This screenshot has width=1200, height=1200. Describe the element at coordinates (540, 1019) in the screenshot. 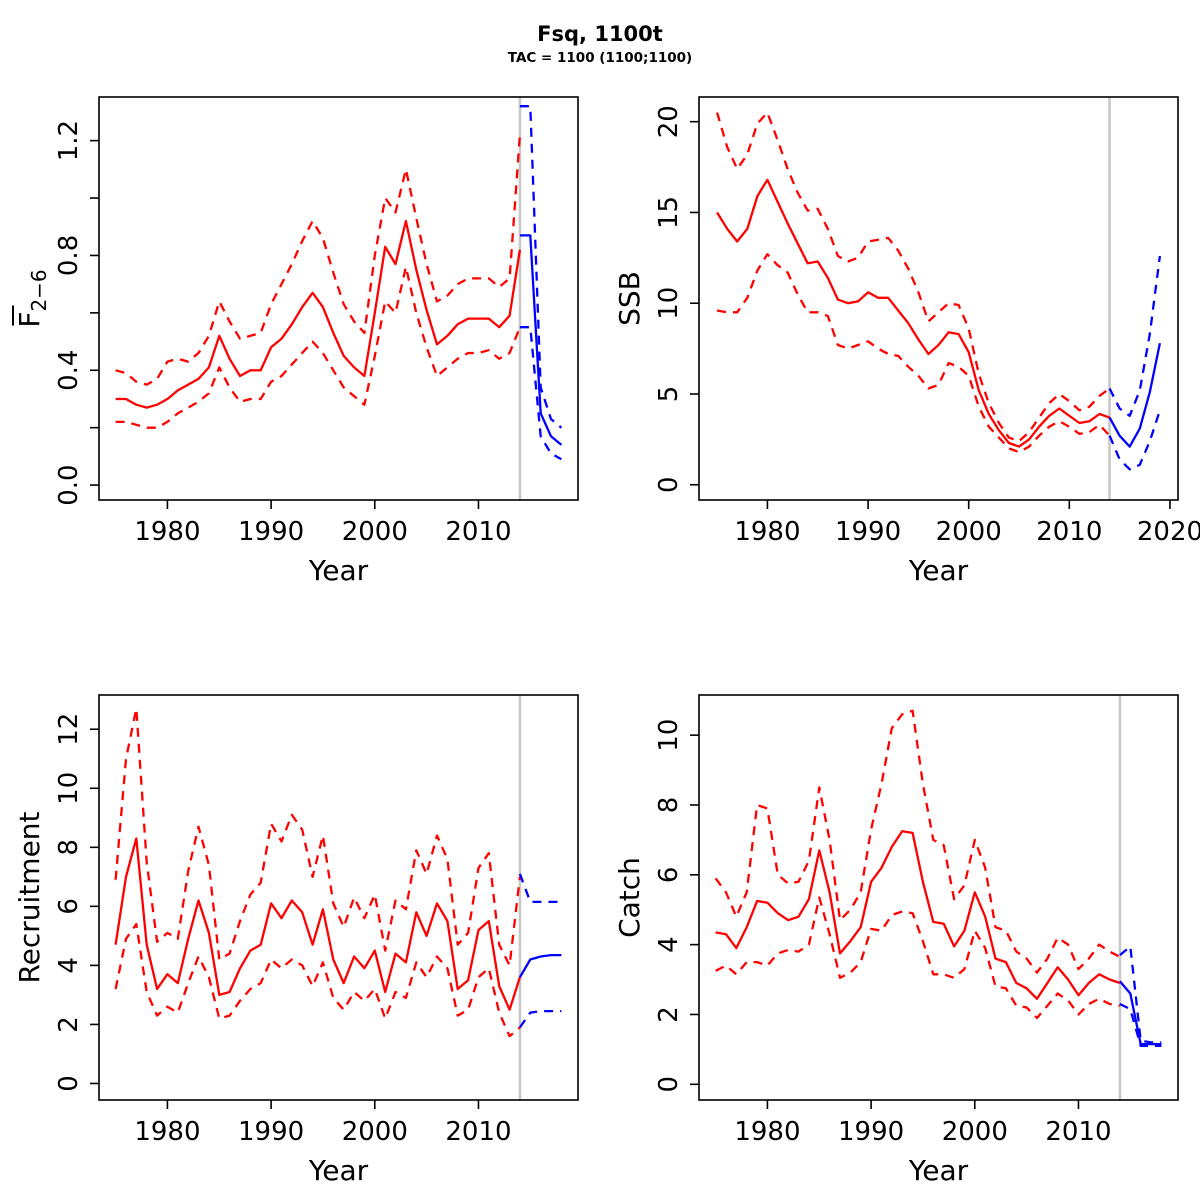

I see `recruitment-lower-ci-forecast` at that location.